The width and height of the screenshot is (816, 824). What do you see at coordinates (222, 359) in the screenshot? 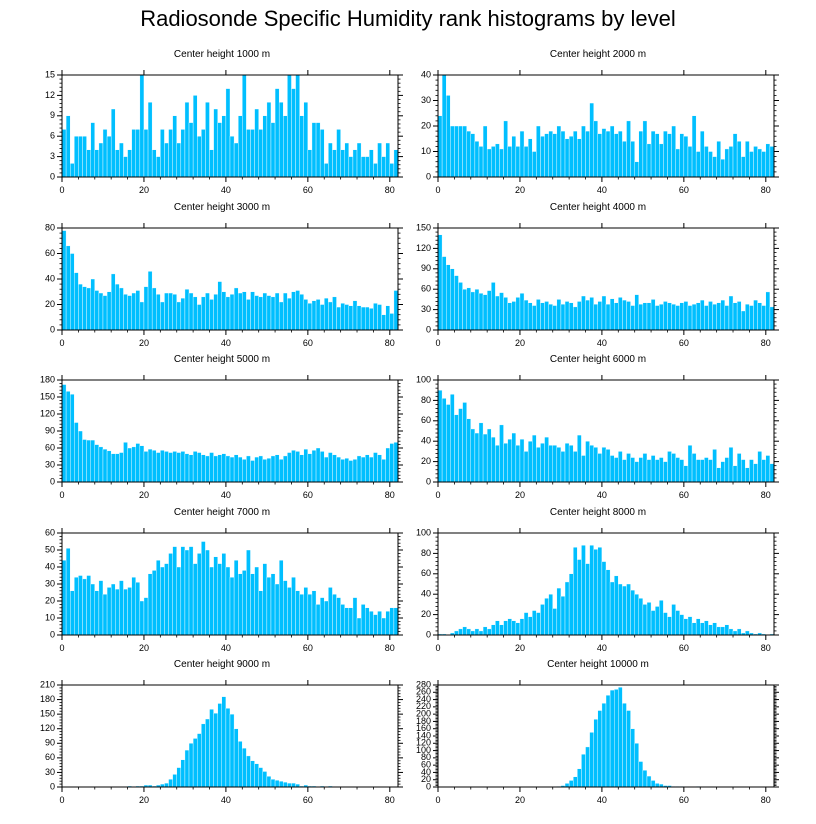
I see `panel-title: Center height 5000 m` at bounding box center [222, 359].